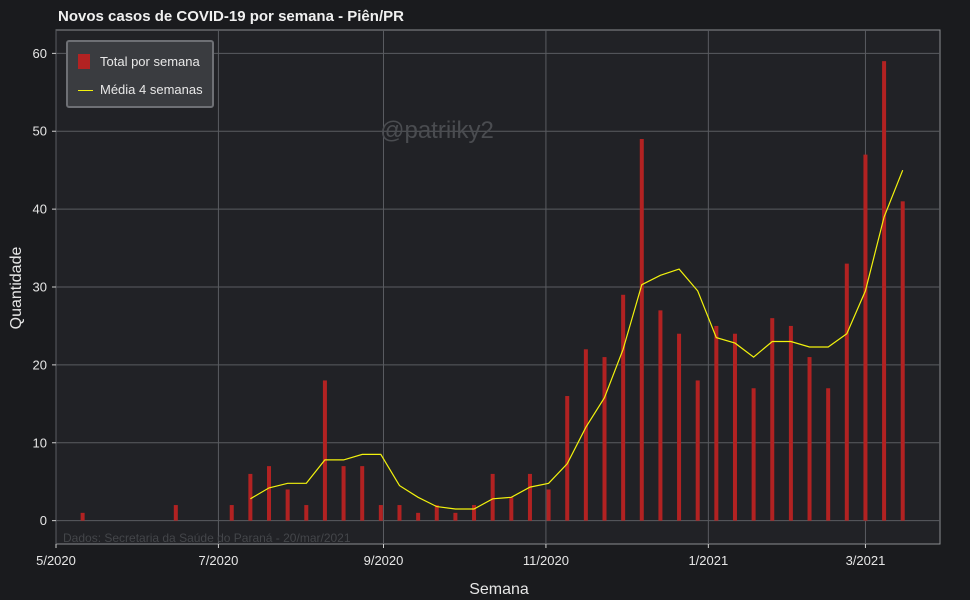 Image resolution: width=970 pixels, height=600 pixels. I want to click on legend-label-line: Média 4 semanas, so click(151, 89).